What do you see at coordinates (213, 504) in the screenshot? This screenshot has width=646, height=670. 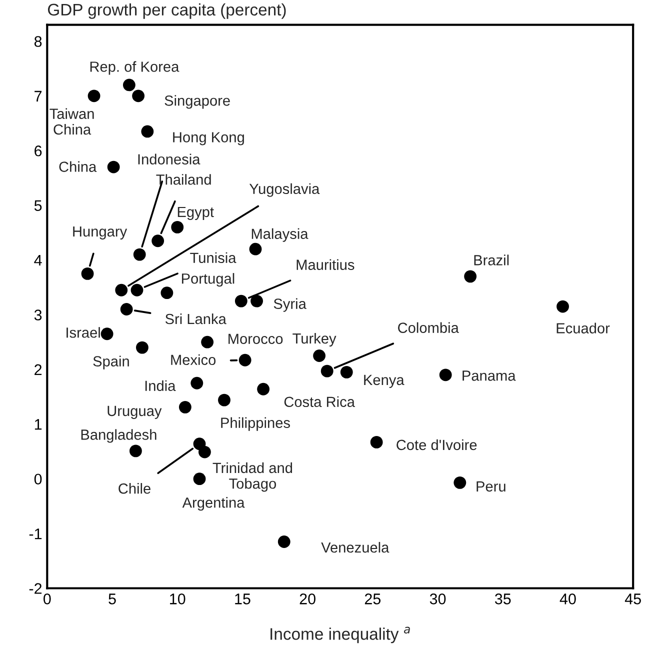 I see `annotation: Argentina` at bounding box center [213, 504].